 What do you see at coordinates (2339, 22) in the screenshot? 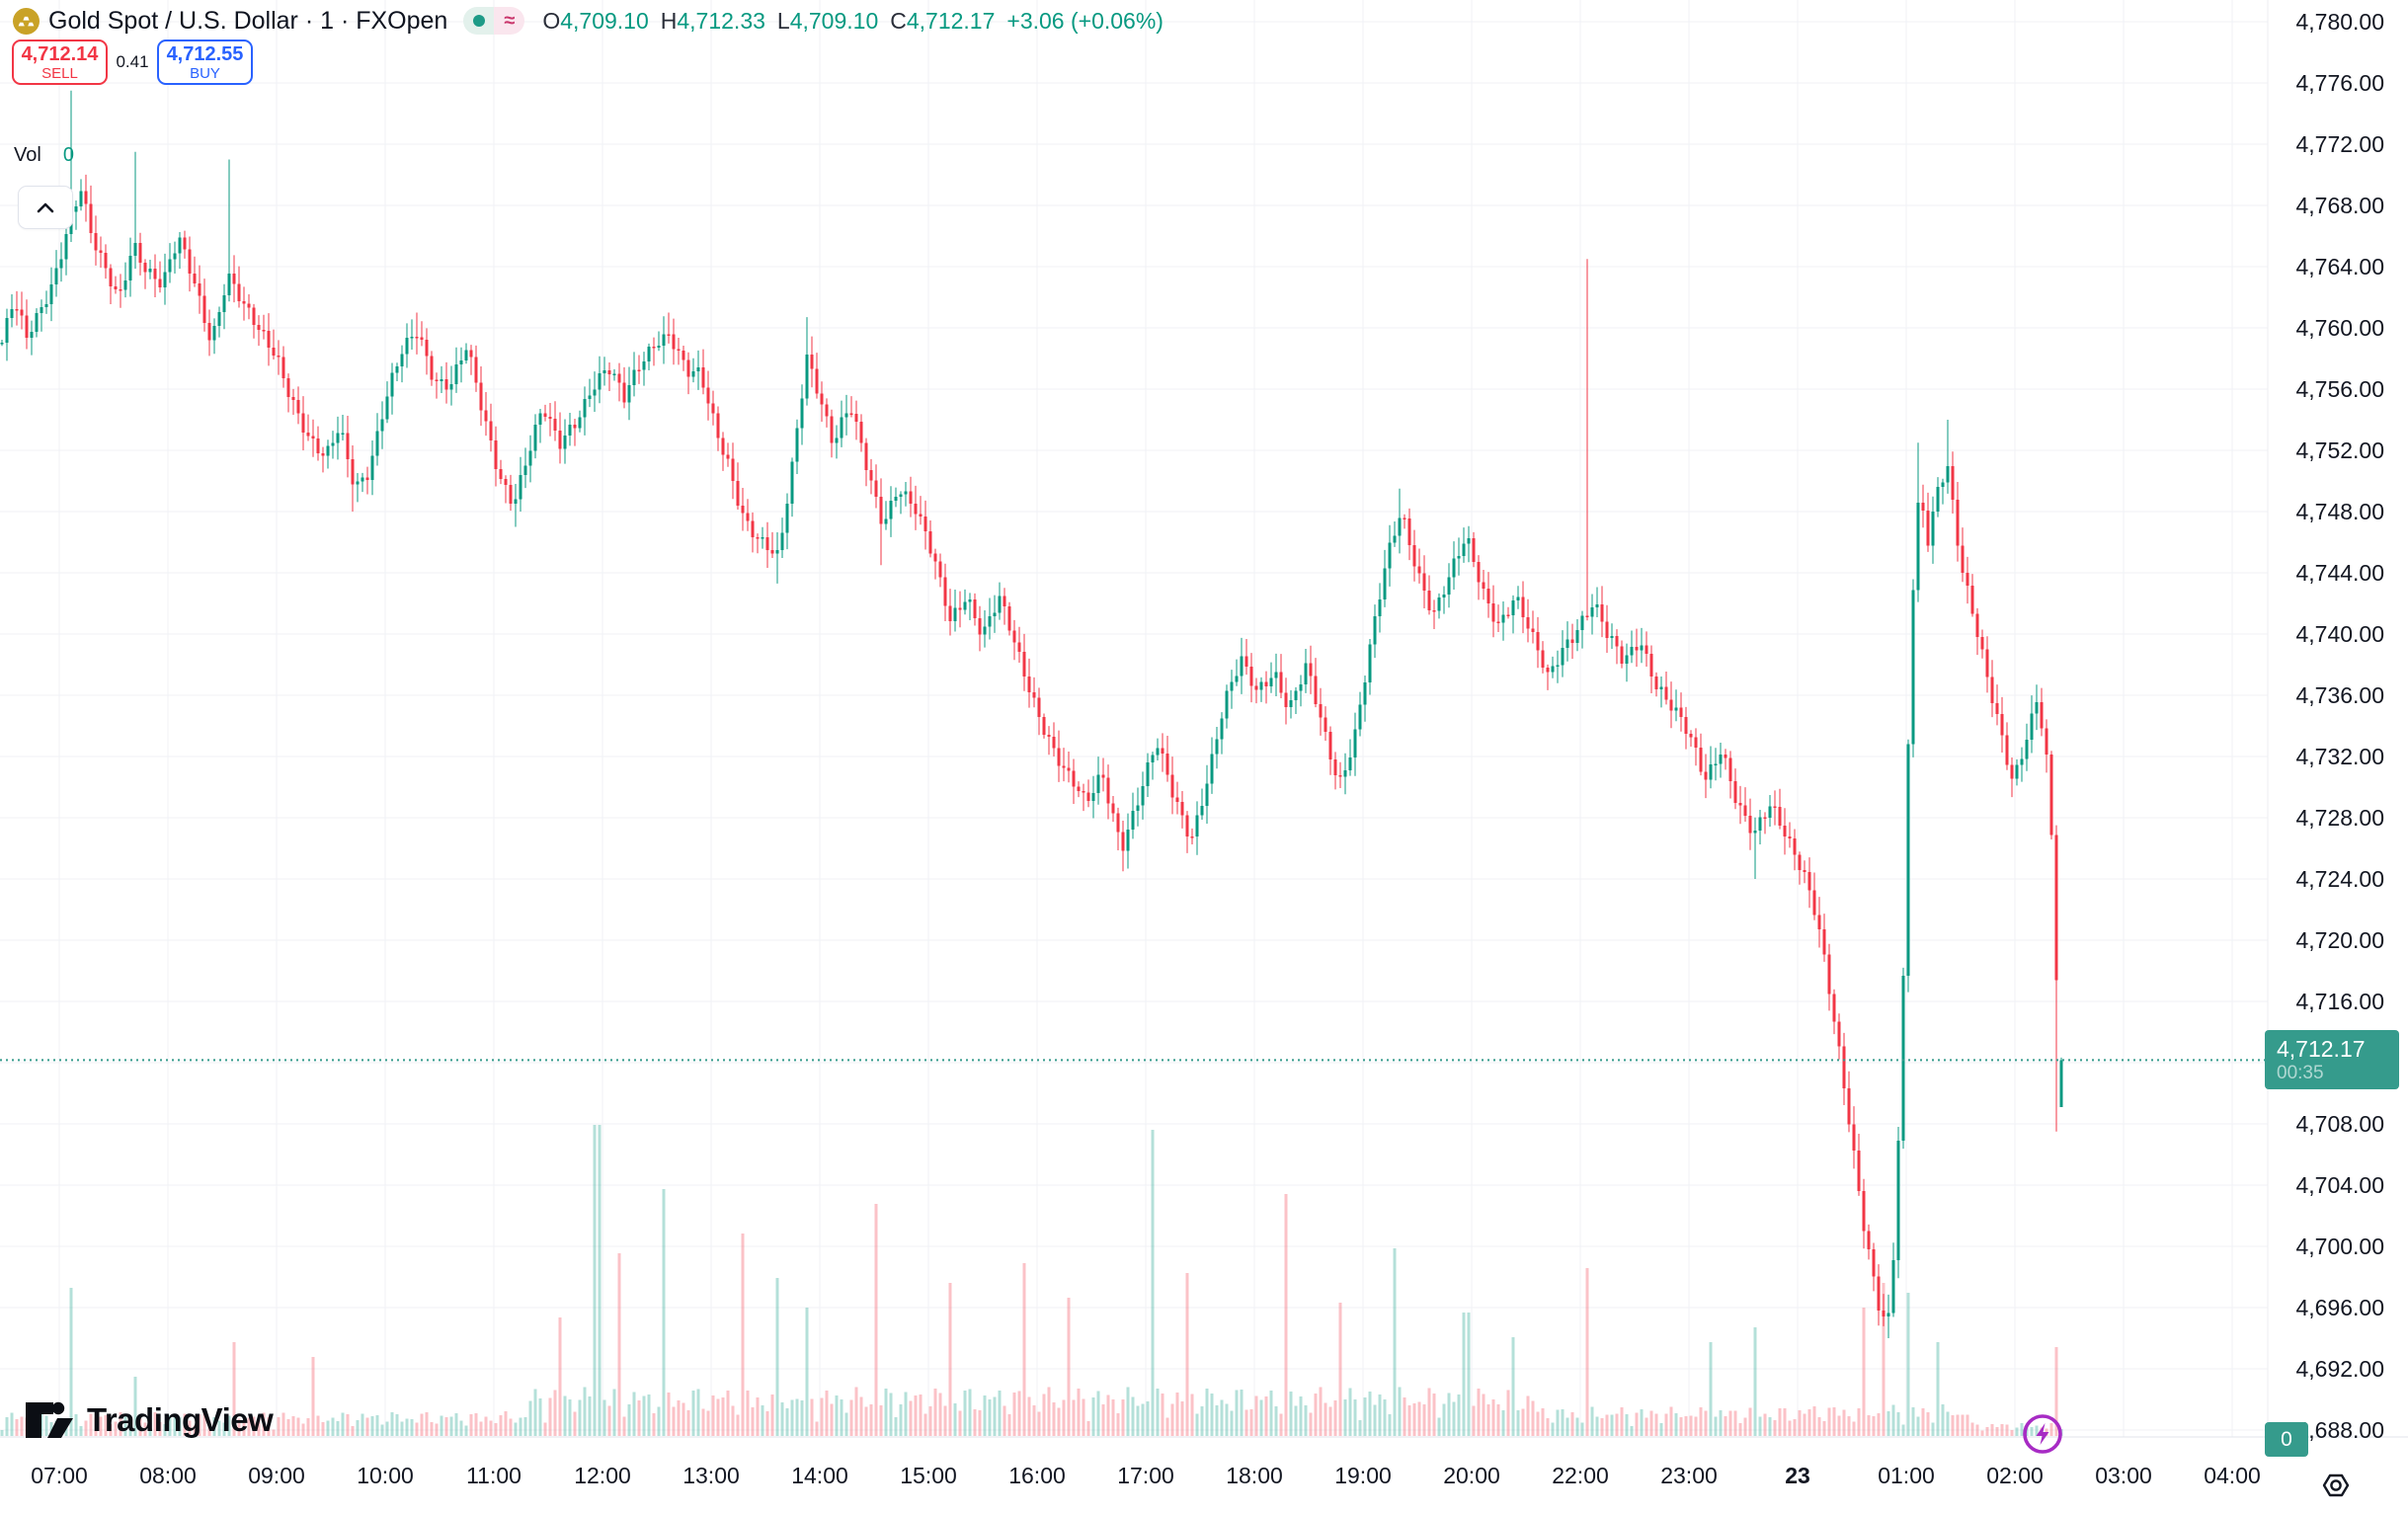
I see `price-tick-label: 4,780.00` at bounding box center [2339, 22].